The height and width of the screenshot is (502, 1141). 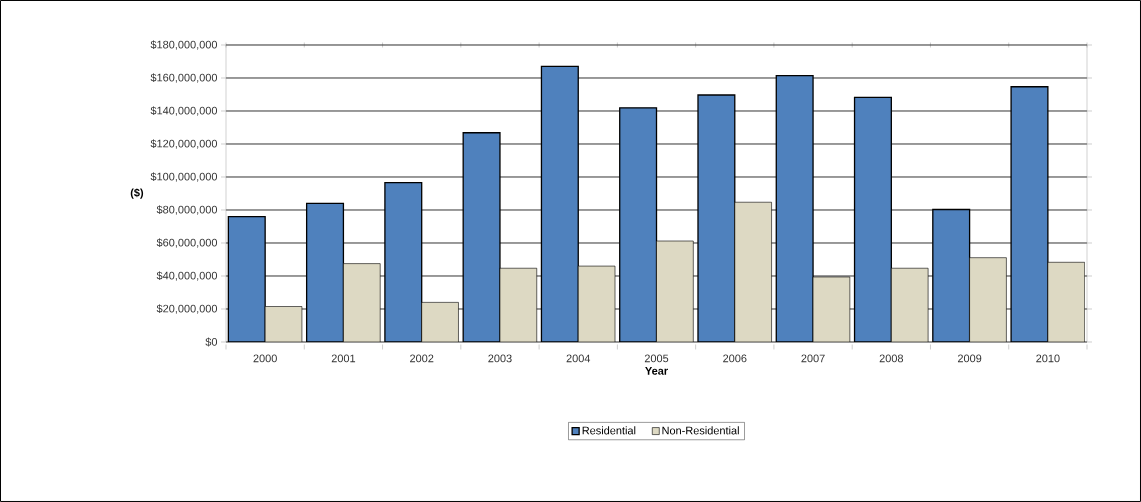 I want to click on y-tick-label: $0, so click(x=211, y=342).